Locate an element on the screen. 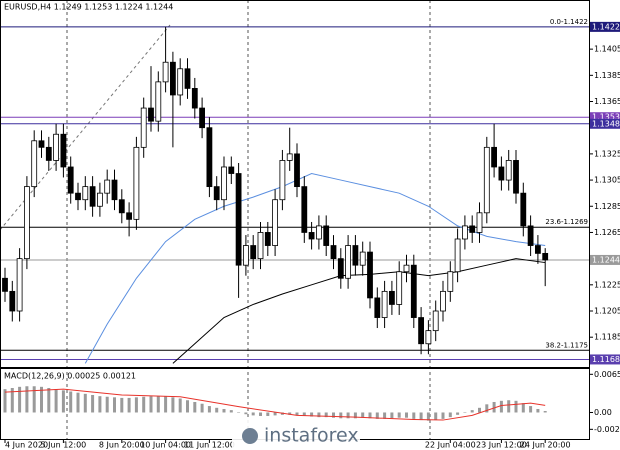 The width and height of the screenshot is (620, 450). y-tick-label: 1.1205 is located at coordinates (607, 311).